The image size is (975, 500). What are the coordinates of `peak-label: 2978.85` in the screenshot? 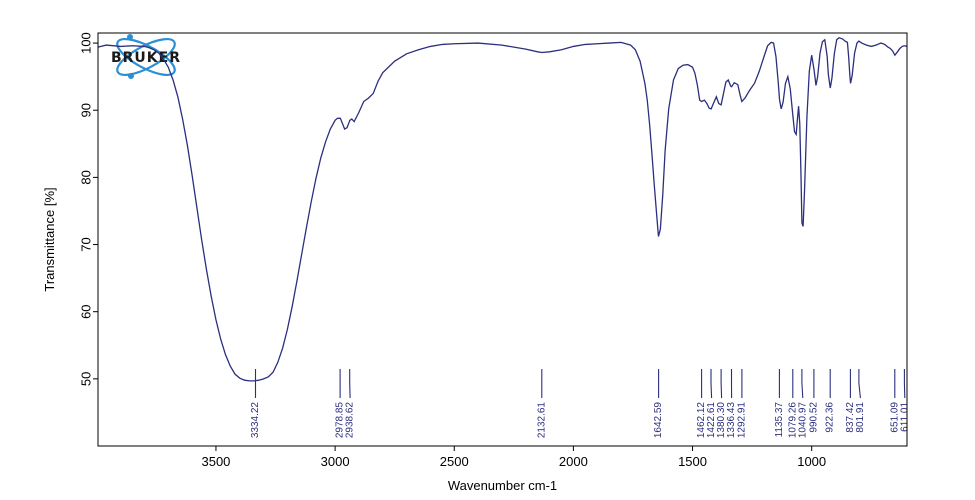 It's located at (340, 420).